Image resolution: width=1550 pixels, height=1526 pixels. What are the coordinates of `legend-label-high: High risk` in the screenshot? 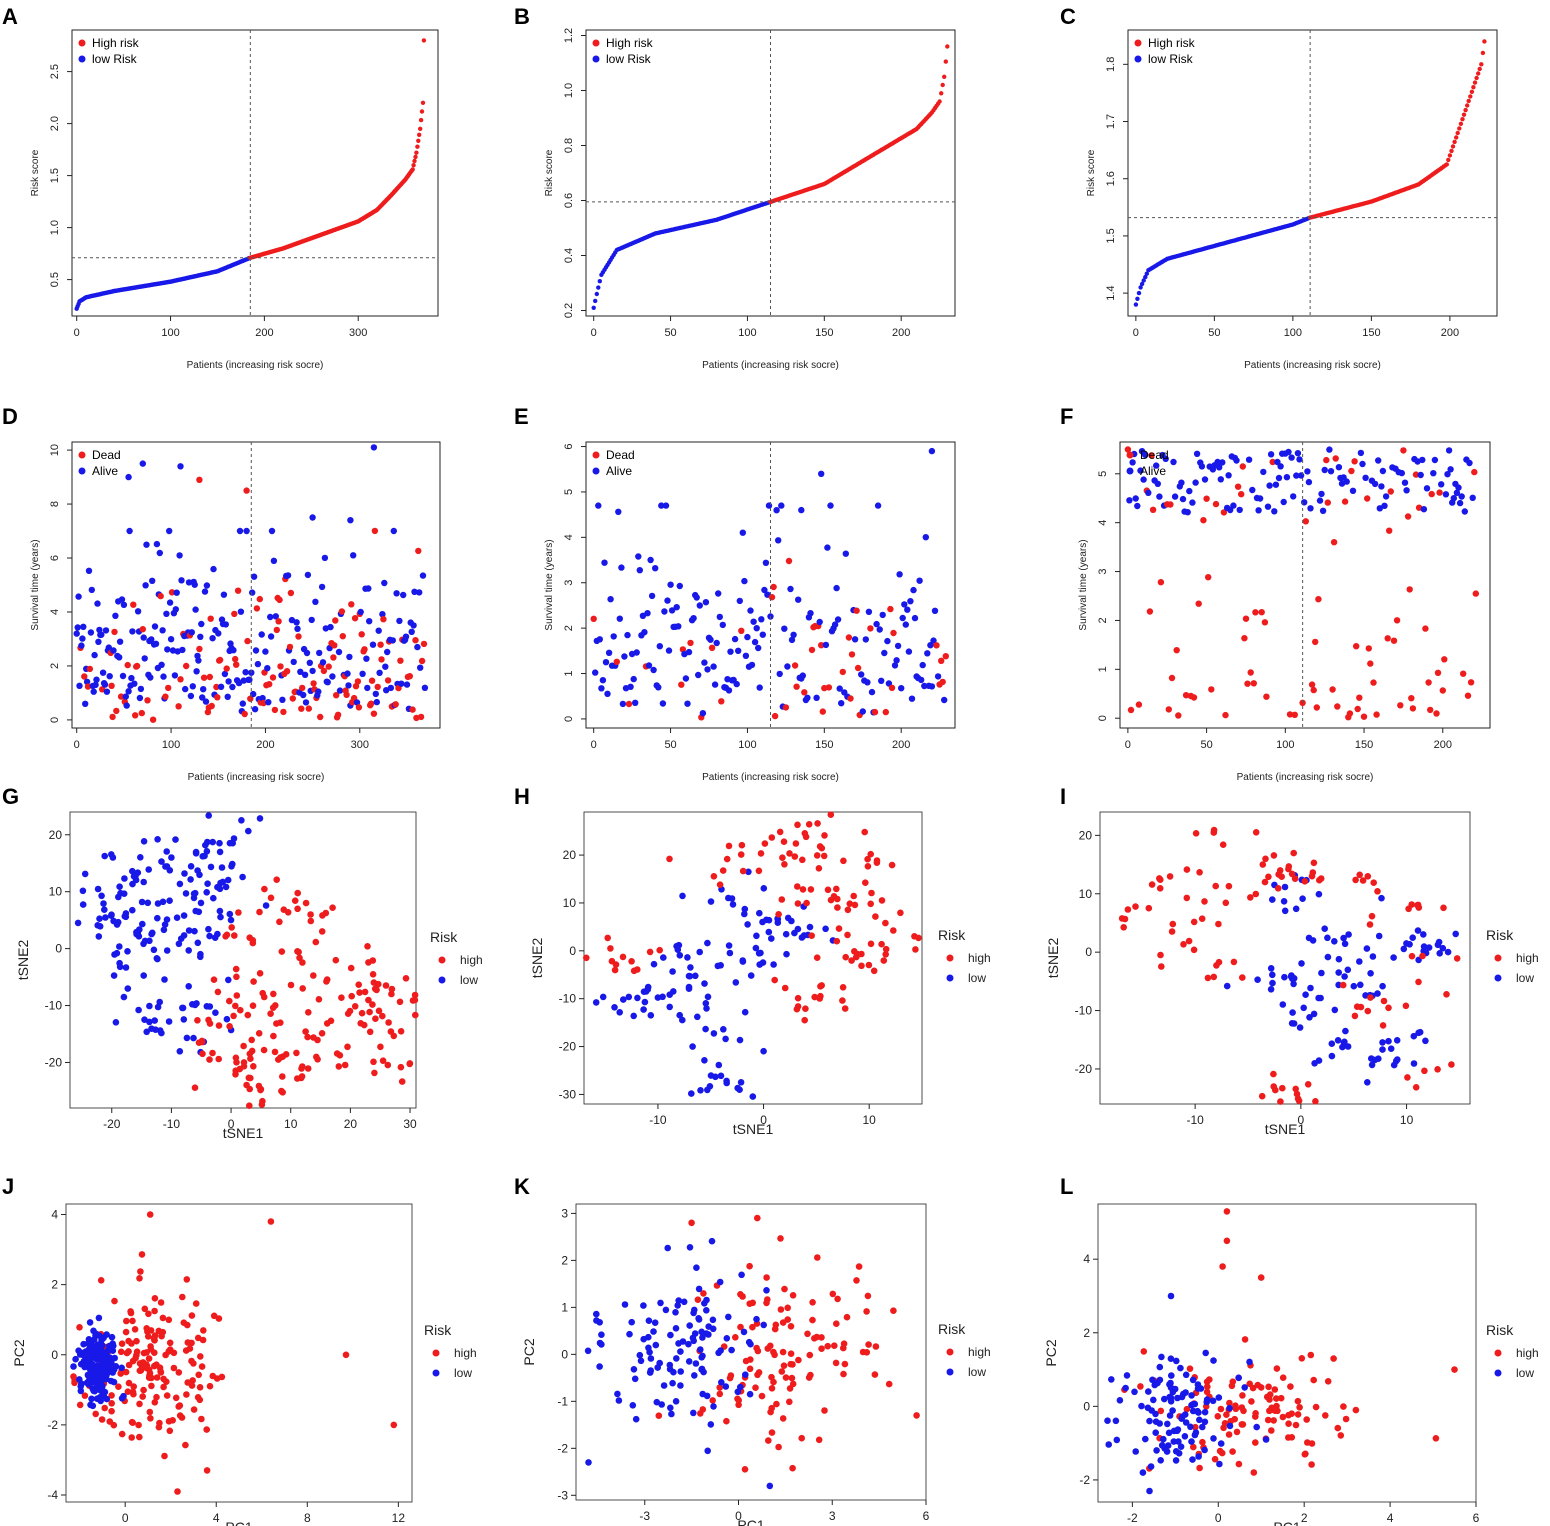 It's located at (1172, 43).